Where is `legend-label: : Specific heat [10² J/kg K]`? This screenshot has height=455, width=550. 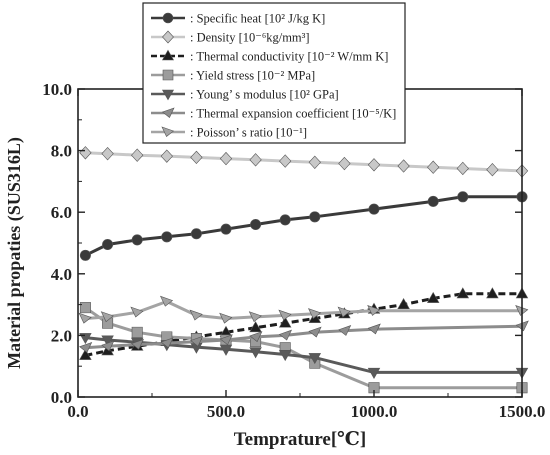
legend-label: : Specific heat [10² J/kg K] is located at coordinates (257, 19).